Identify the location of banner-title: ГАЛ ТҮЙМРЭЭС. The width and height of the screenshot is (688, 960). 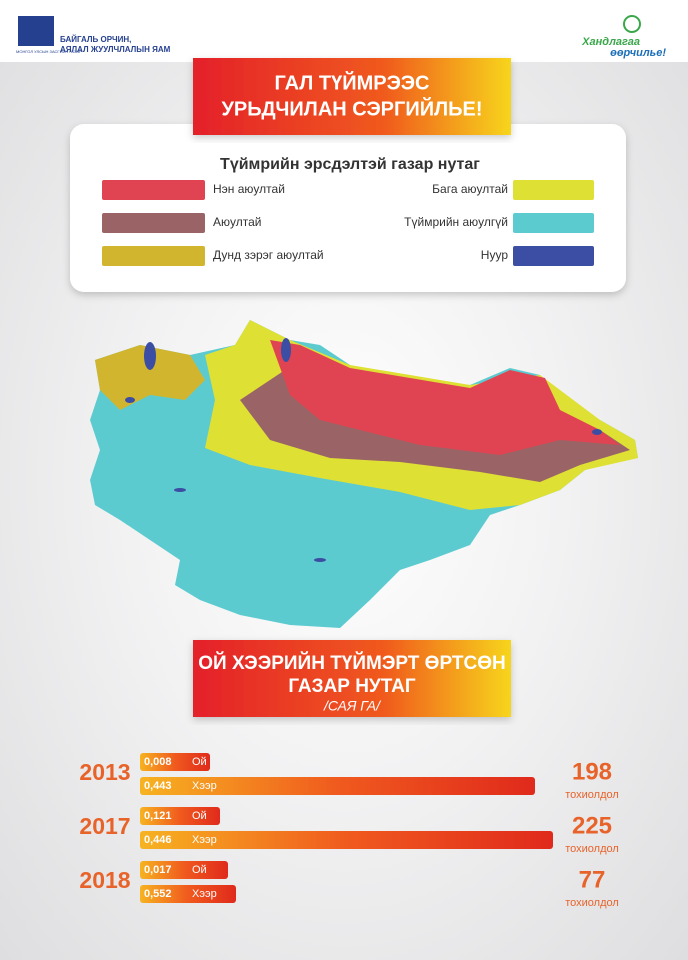
(352, 82).